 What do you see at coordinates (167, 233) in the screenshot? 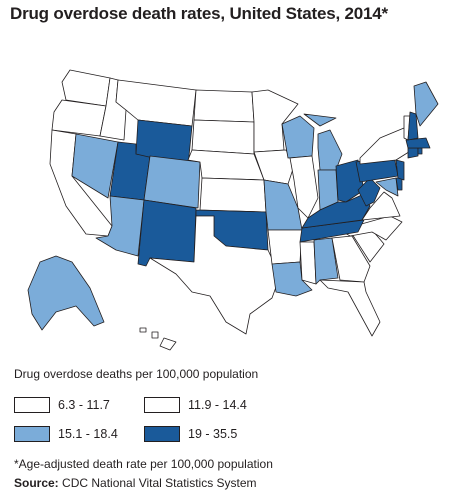
I see `state-new-mexico` at bounding box center [167, 233].